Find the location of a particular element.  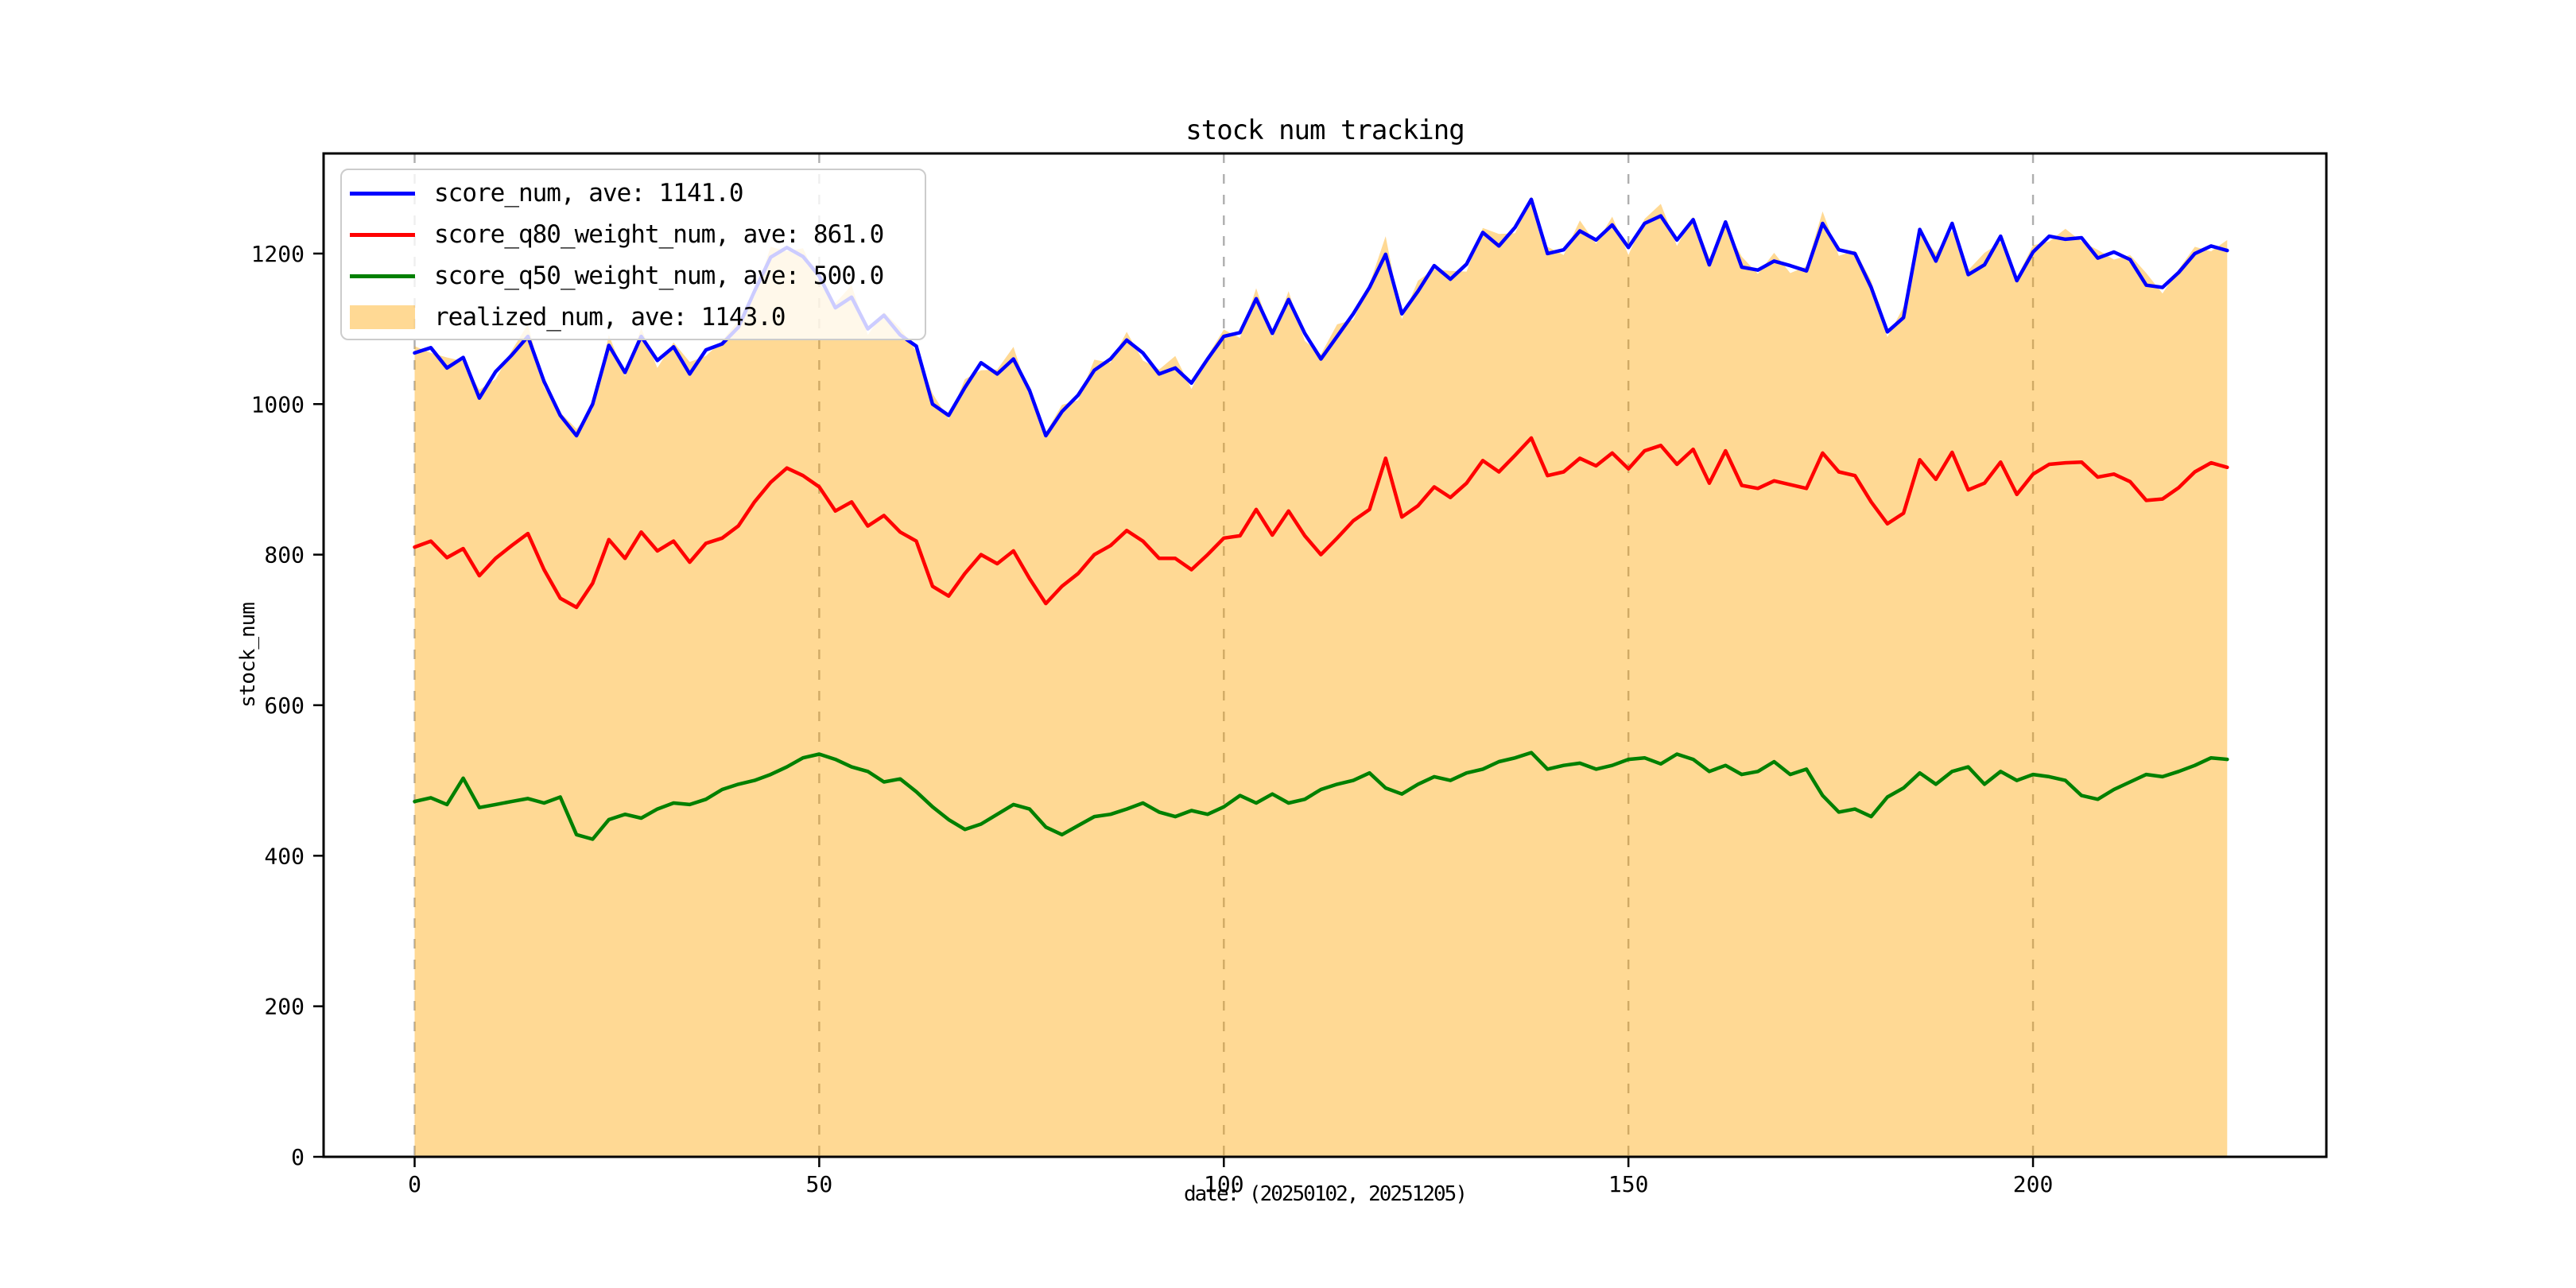

series-line-score_num is located at coordinates (1321, 317).